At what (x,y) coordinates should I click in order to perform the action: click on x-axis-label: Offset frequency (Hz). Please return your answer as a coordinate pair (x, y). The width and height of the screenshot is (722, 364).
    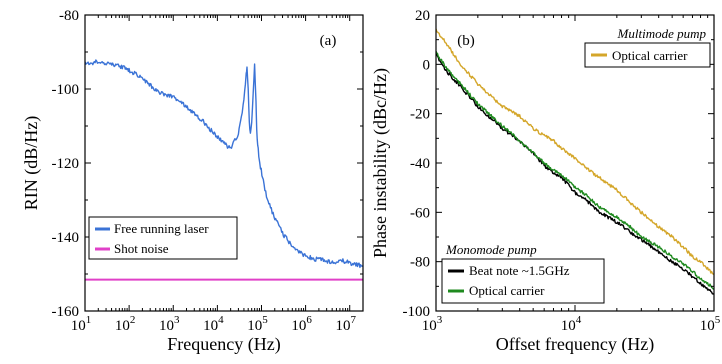
    Looking at the image, I should click on (575, 344).